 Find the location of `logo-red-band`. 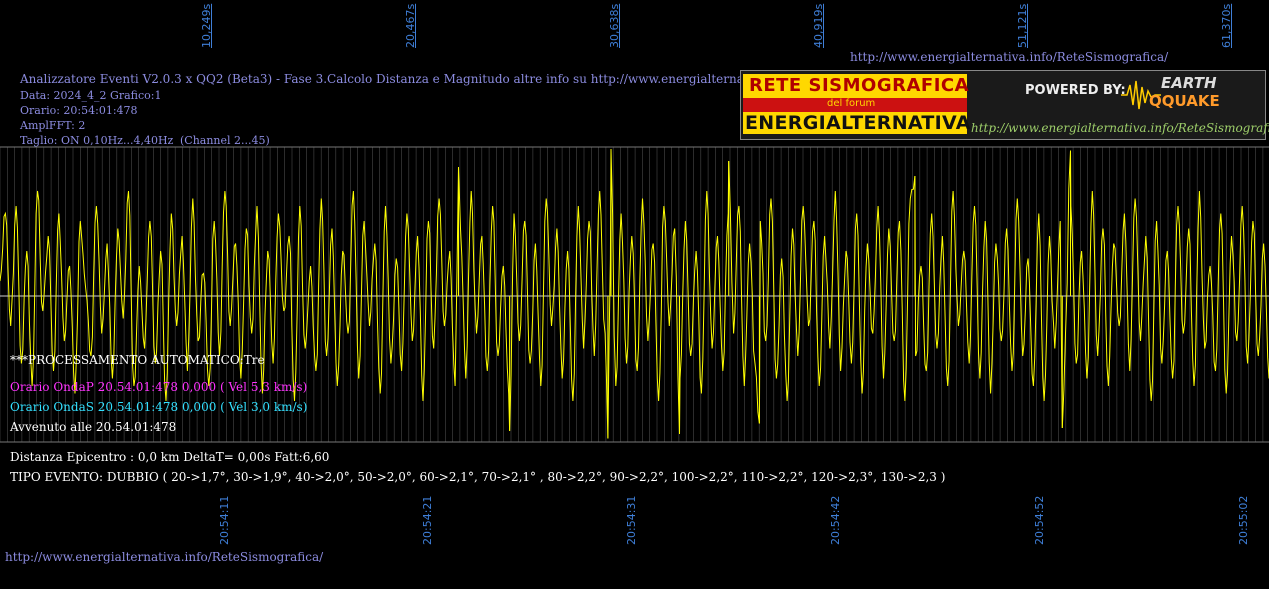

logo-red-band is located at coordinates (855, 105).